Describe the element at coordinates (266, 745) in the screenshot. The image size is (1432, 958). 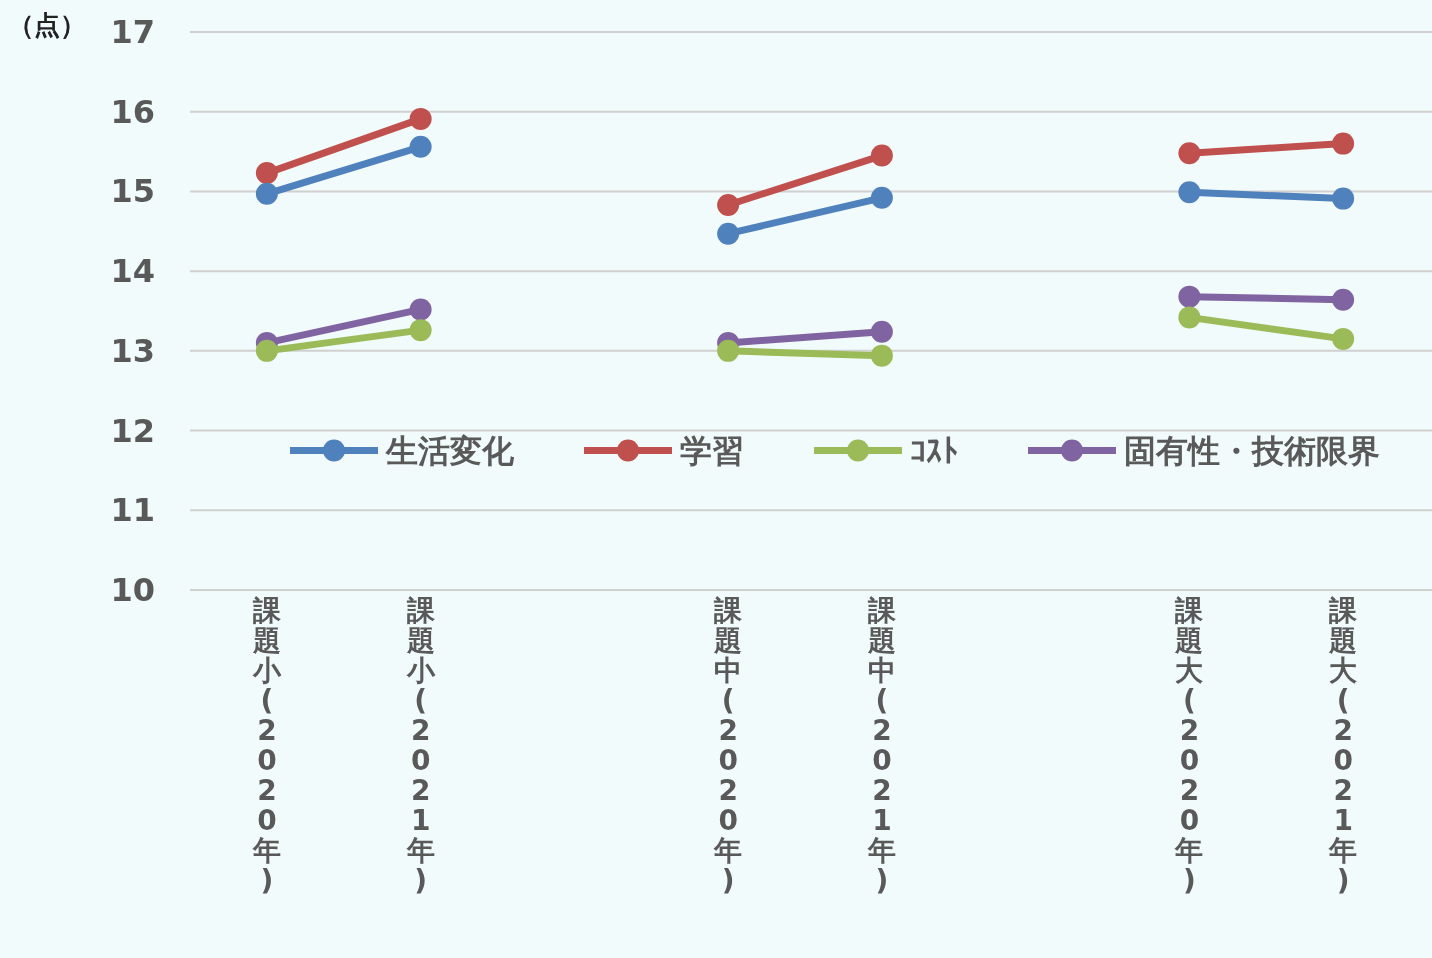
I see `category-label: 課題小(2020年)` at that location.